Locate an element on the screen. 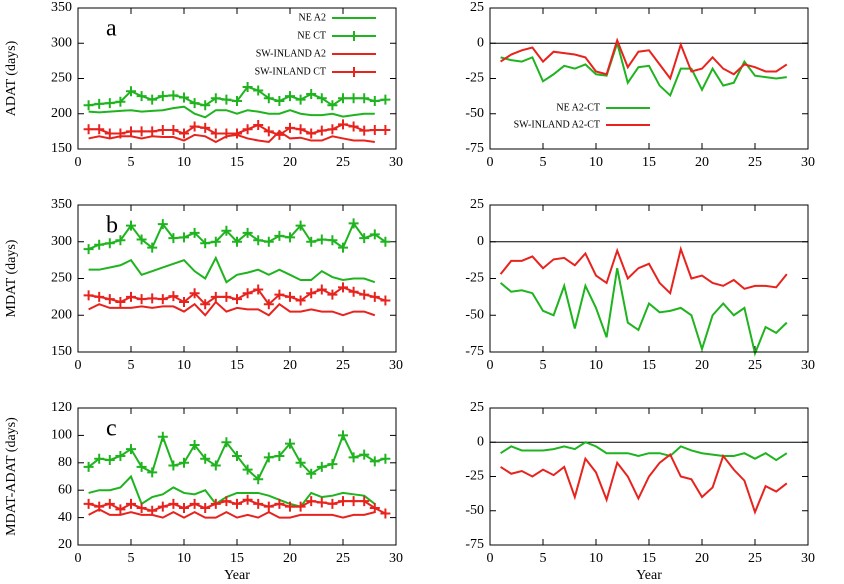 Image resolution: width=844 pixels, height=584 pixels. panel: -75 -50 -25 0 25 0 5 10 15 20 25 30 Year is located at coordinates (640, 491).